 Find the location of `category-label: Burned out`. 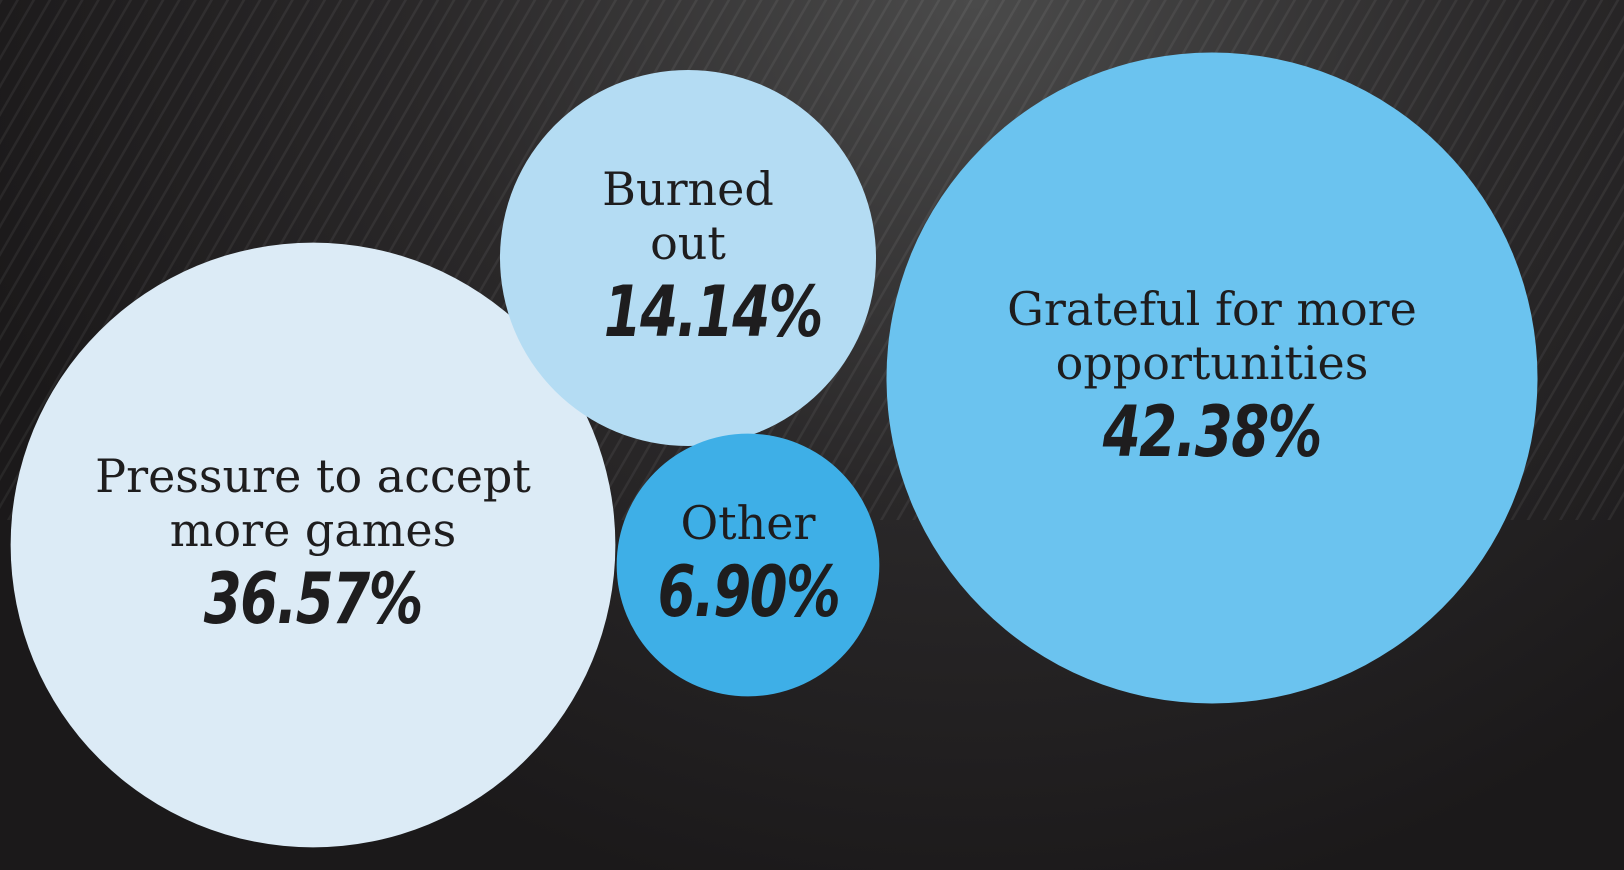

category-label: Burned out is located at coordinates (688, 216).